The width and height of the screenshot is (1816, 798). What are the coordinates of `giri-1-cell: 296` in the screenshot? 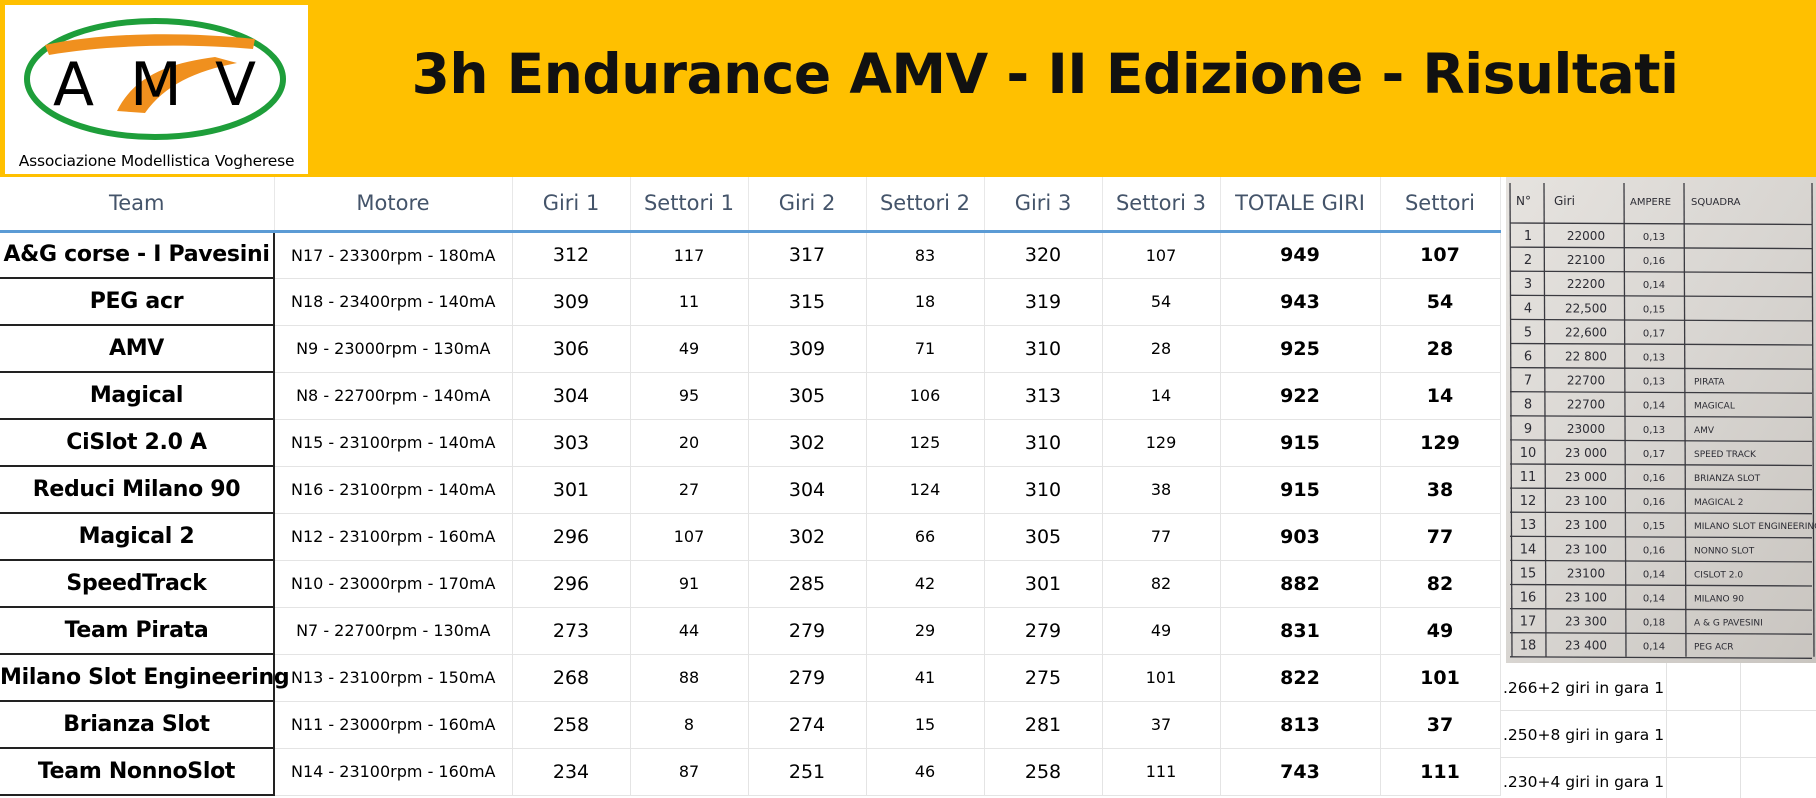 It's located at (571, 537).